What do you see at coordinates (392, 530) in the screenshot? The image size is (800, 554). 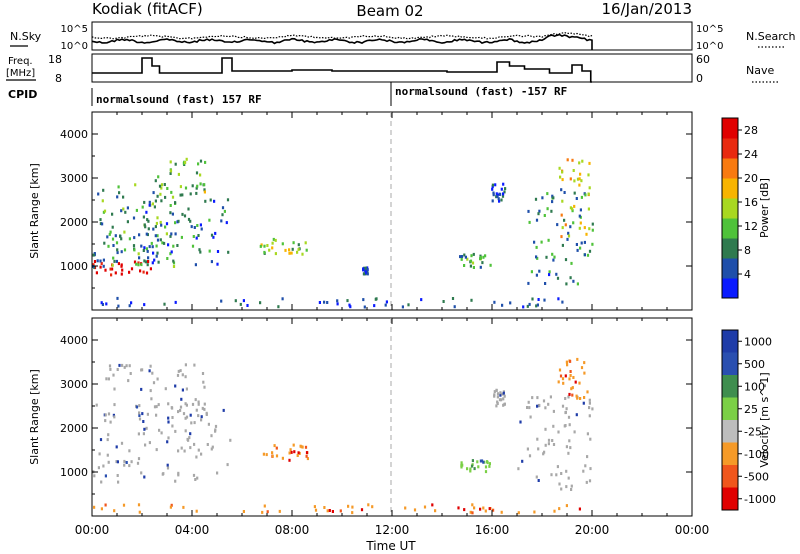 I see `x-axis-ticks: 00:00 04:00 08:00 12:00 16:00 20:00 00:00` at bounding box center [392, 530].